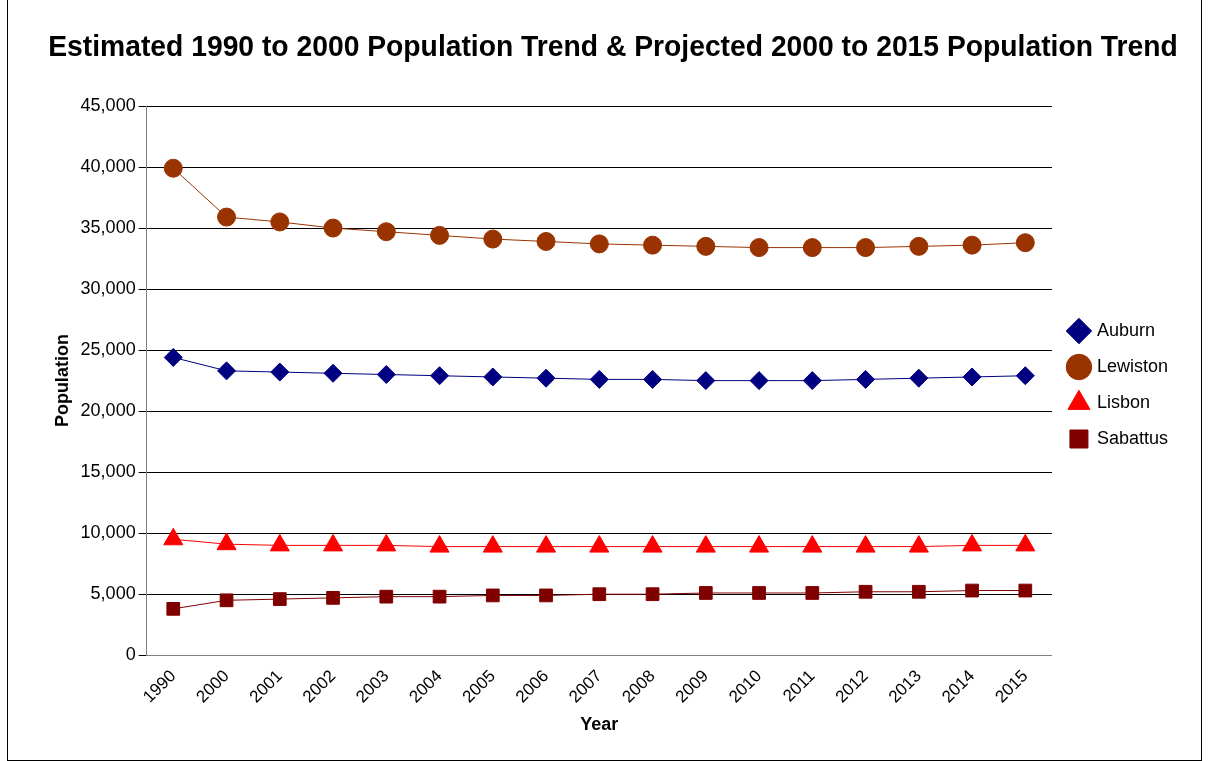  I want to click on y-tick-label: 25,000, so click(108, 349).